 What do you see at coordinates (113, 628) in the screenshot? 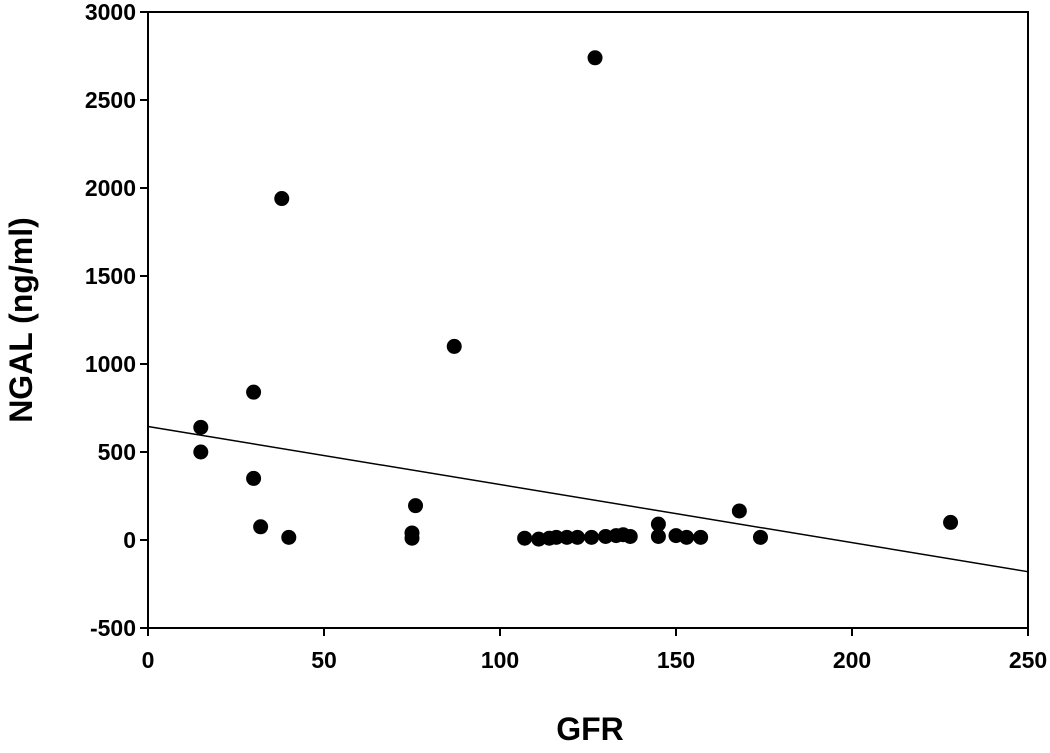
I see `y-tick-label: -500` at bounding box center [113, 628].